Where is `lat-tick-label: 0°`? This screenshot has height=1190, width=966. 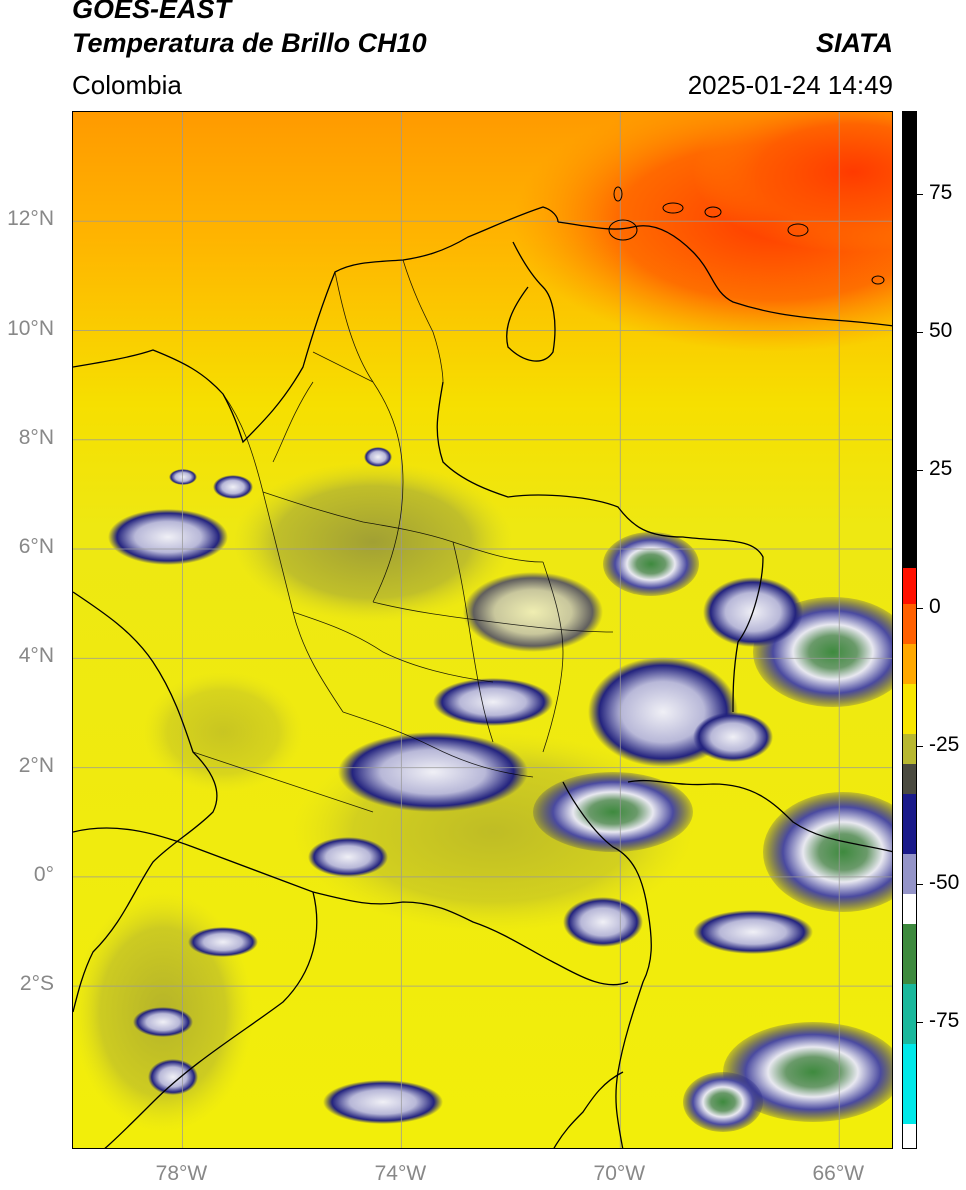
lat-tick-label: 0° is located at coordinates (43, 874).